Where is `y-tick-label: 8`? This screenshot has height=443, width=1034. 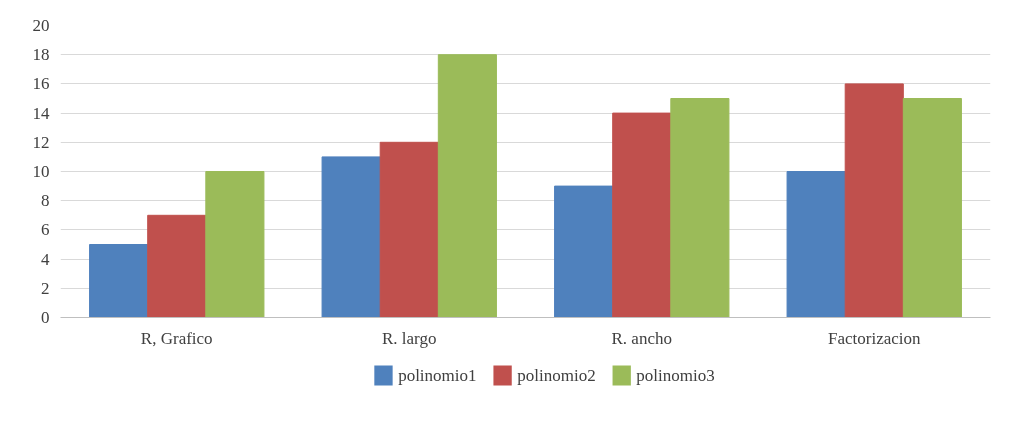 y-tick-label: 8 is located at coordinates (45, 201).